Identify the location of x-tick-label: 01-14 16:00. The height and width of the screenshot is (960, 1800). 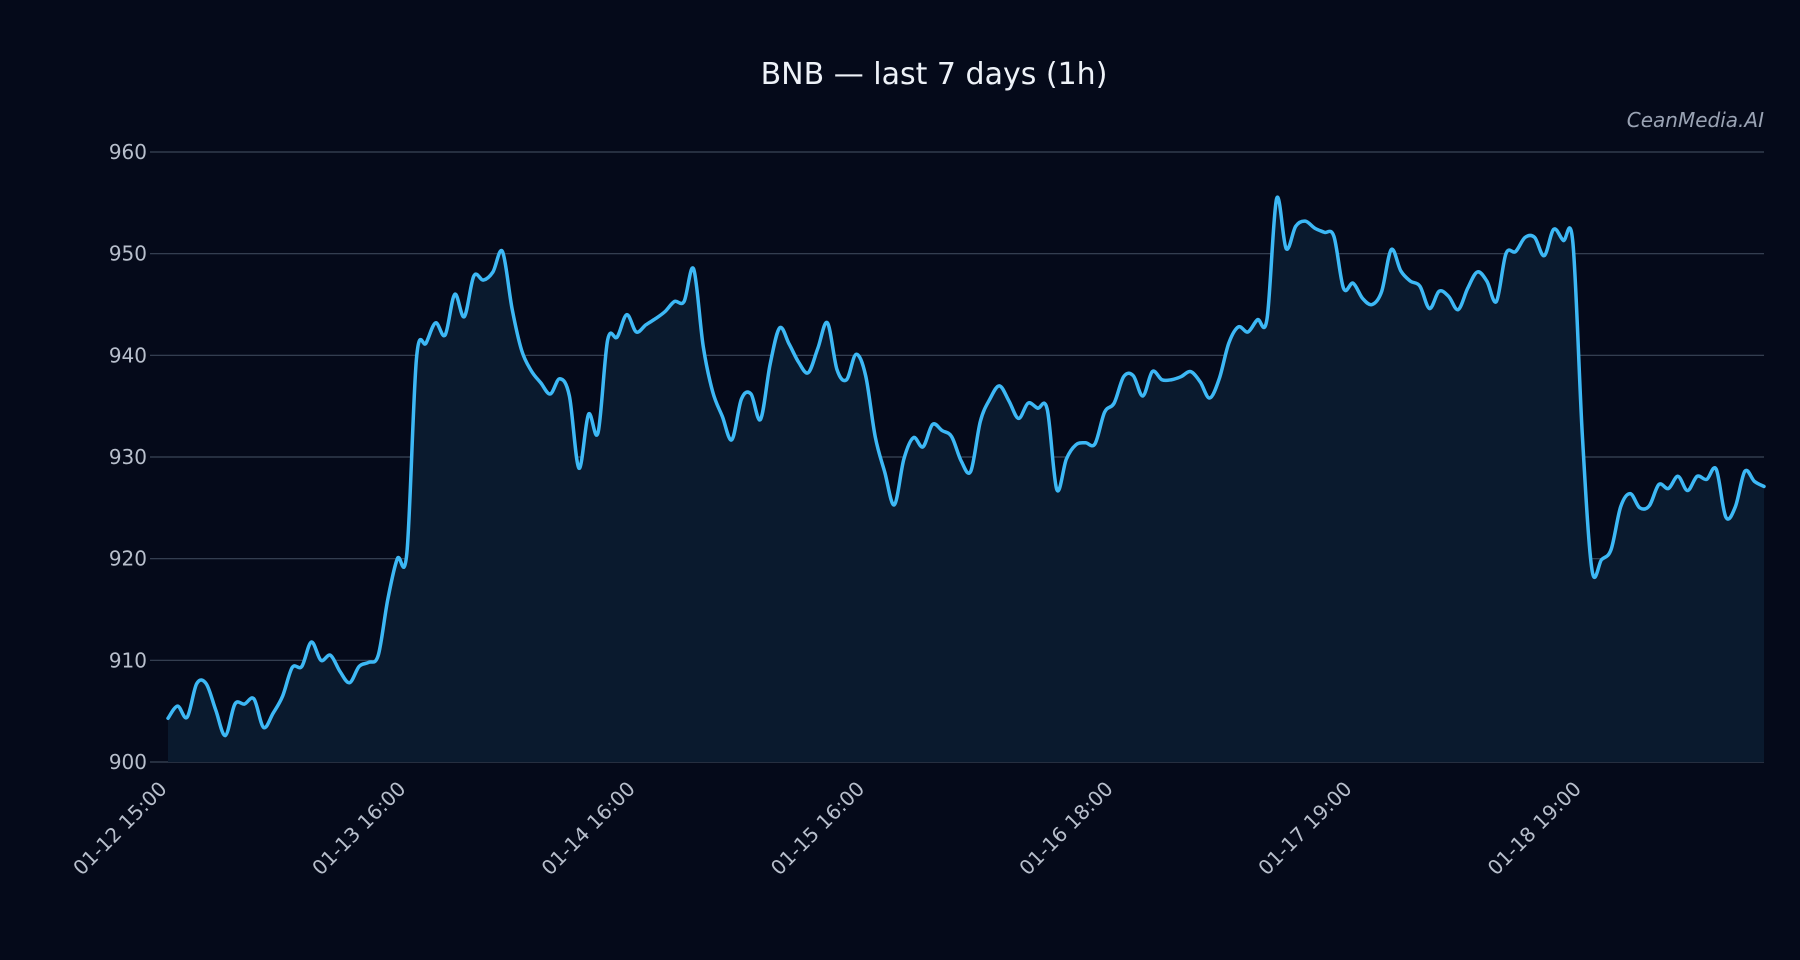
(588, 828).